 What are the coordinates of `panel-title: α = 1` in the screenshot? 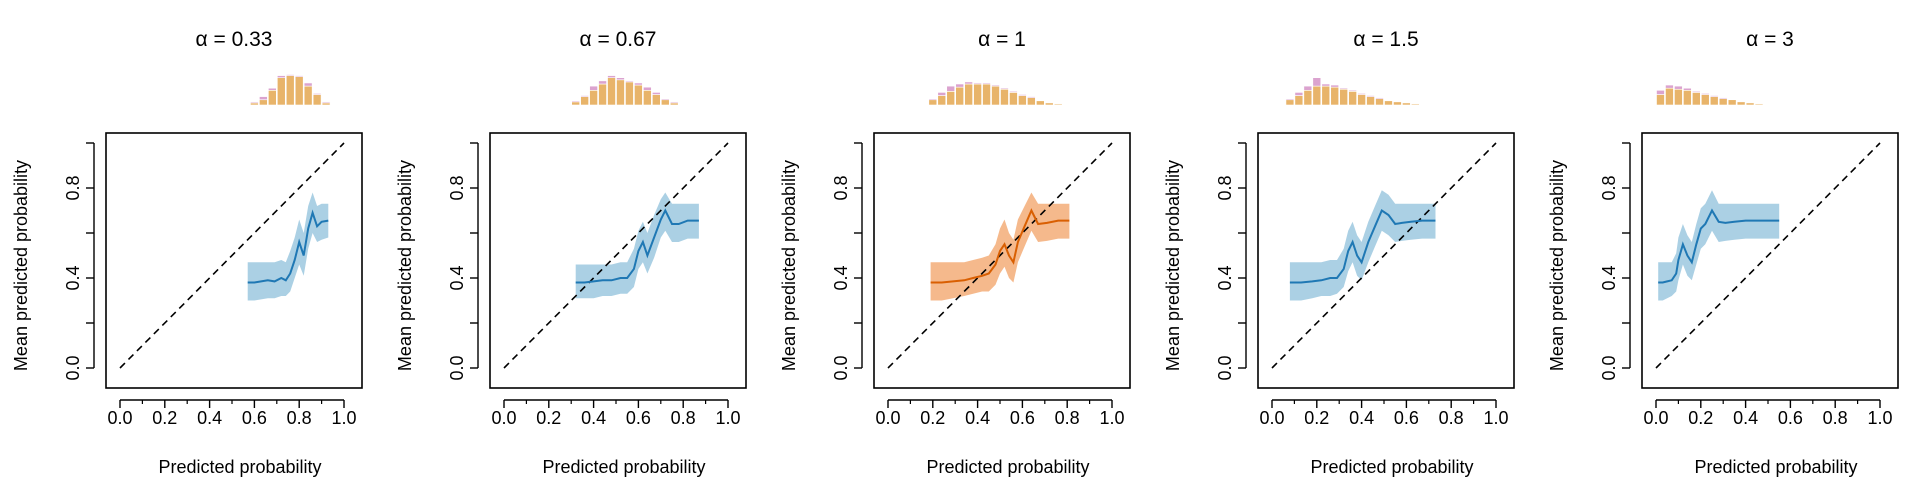 It's located at (1002, 39).